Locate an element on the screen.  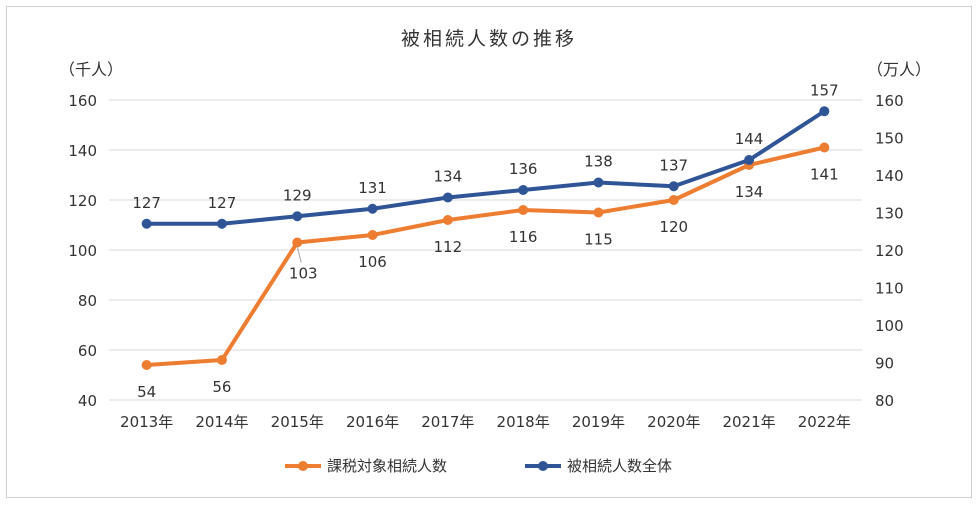
left-axis-ticks: 40 60 80 100 120 140 160 is located at coordinates (82, 251).